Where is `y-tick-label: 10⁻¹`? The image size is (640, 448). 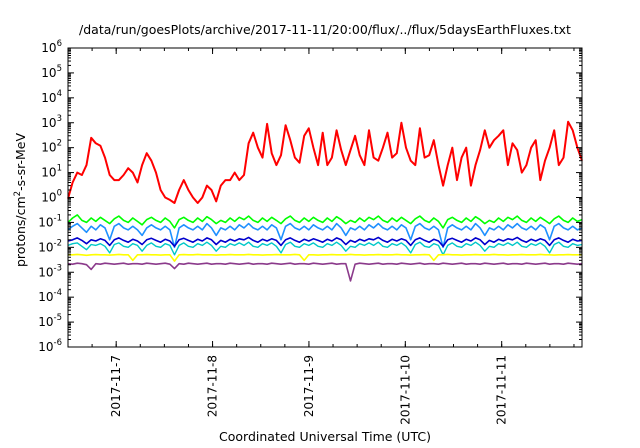 y-tick-label: 10⁻¹ is located at coordinates (50, 221).